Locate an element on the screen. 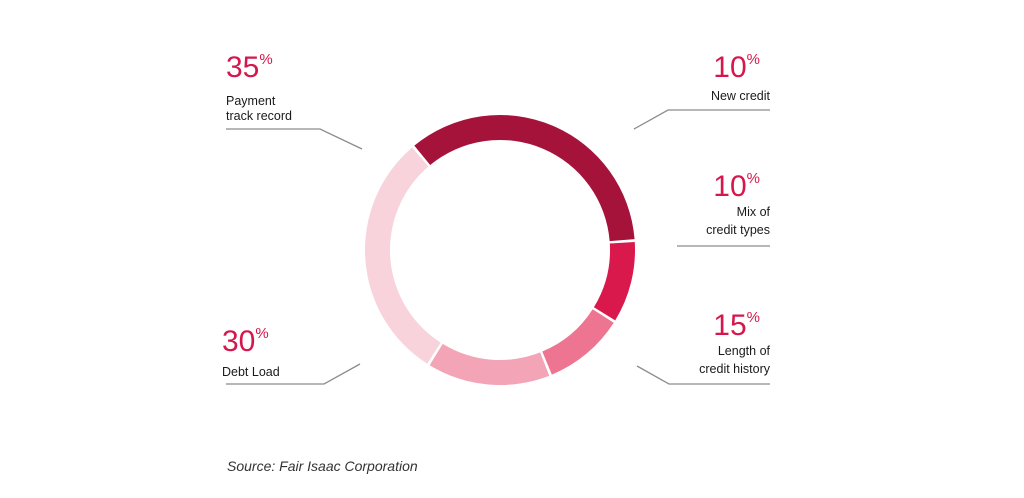  slice-debt-load is located at coordinates (403, 255).